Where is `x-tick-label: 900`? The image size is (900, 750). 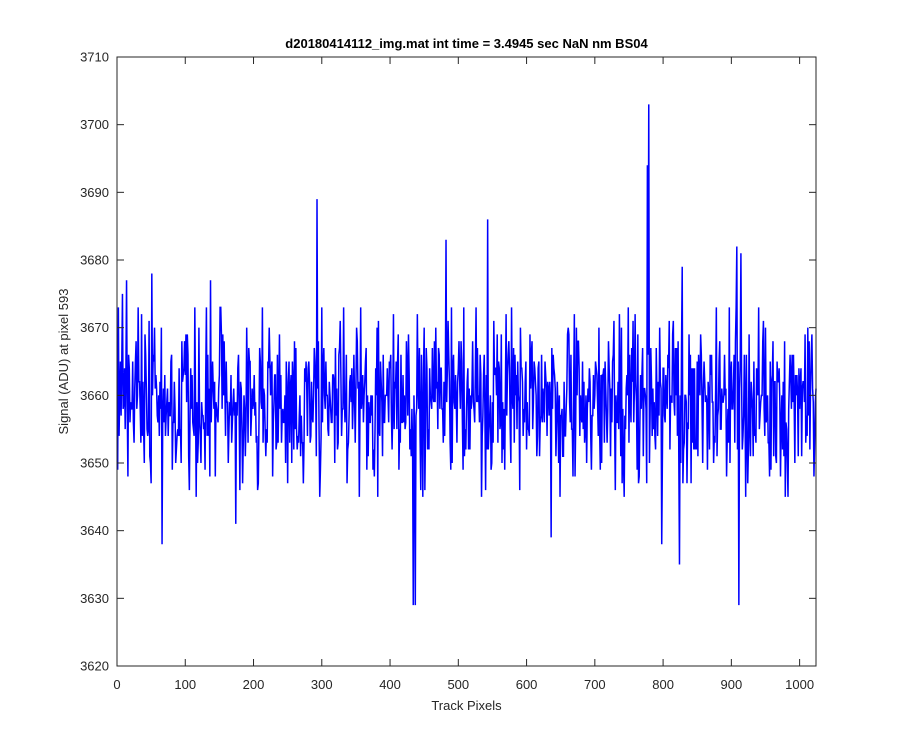
x-tick-label: 900 is located at coordinates (732, 684).